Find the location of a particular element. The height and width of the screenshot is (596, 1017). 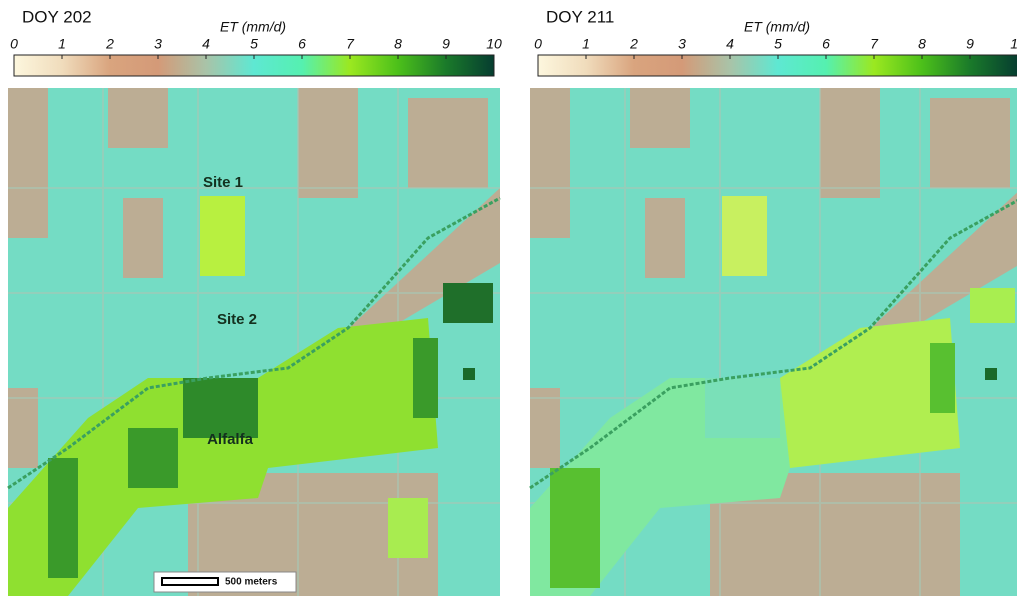

annotation: Site 1 is located at coordinates (223, 182).